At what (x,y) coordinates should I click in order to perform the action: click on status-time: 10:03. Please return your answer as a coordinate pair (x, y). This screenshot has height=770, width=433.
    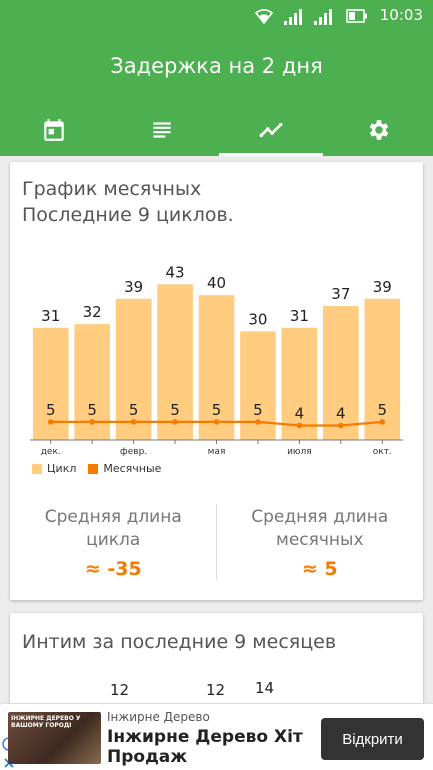
    Looking at the image, I should click on (401, 15).